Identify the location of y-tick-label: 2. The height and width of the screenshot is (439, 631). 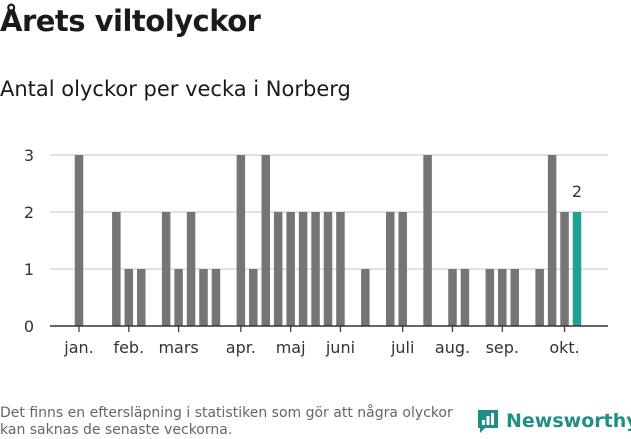
(29, 212).